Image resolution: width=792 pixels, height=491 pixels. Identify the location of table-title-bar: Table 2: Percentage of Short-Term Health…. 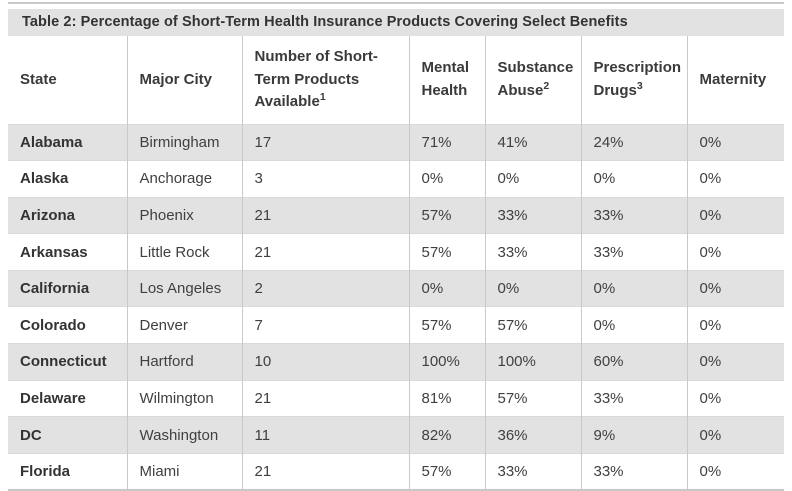
(396, 22).